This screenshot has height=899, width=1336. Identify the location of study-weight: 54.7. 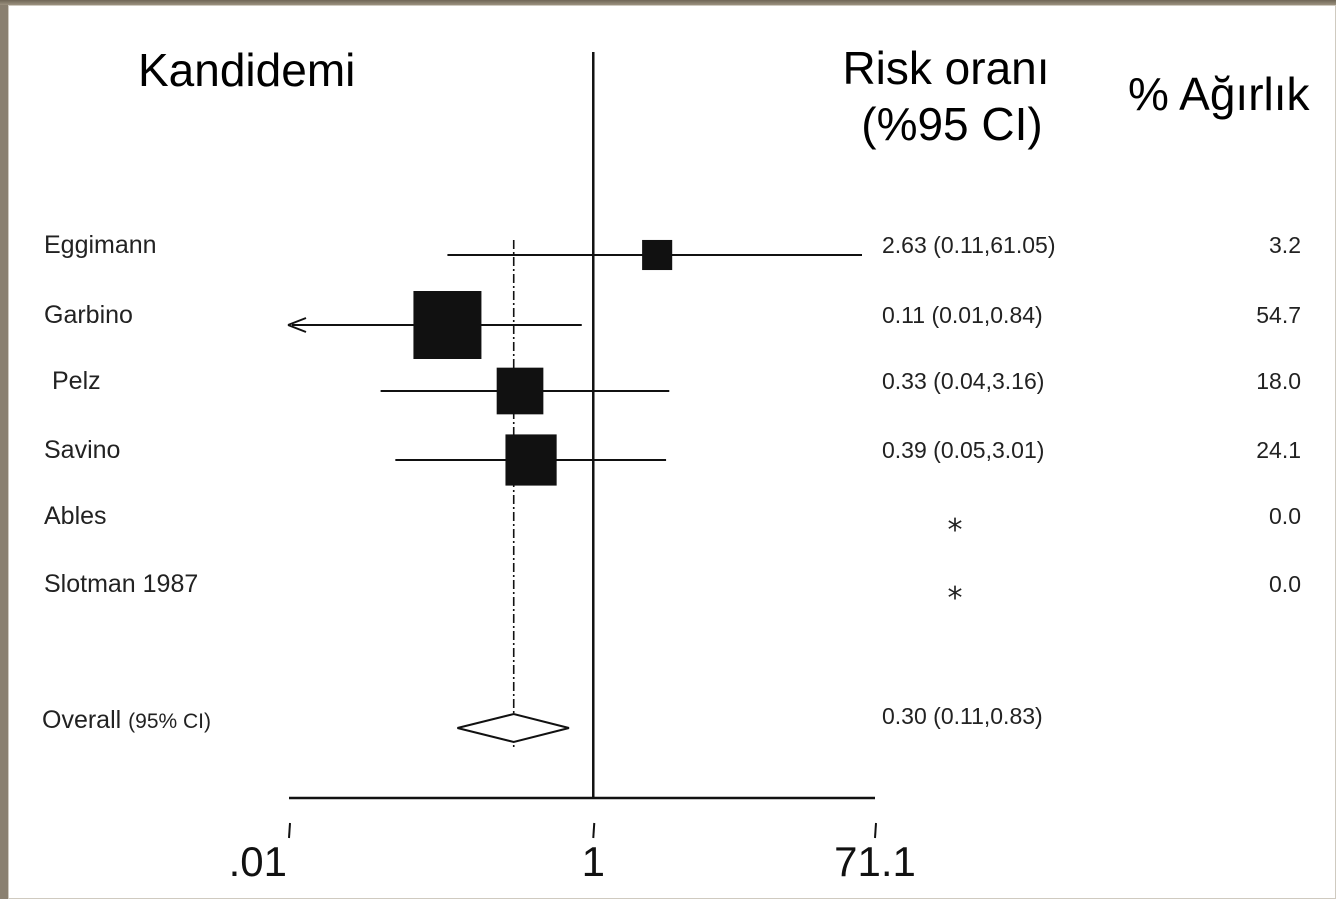
(1278, 315).